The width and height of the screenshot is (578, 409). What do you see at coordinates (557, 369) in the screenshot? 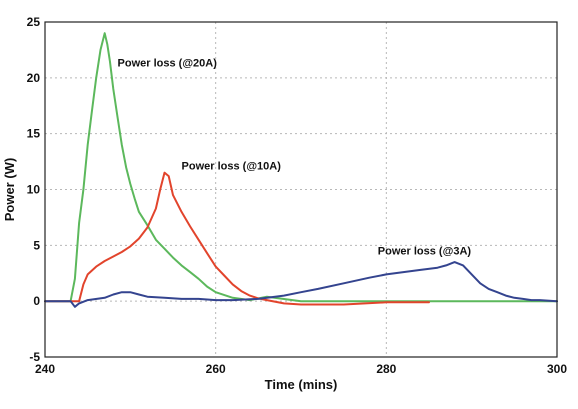
I see `x-tick-label: 300` at bounding box center [557, 369].